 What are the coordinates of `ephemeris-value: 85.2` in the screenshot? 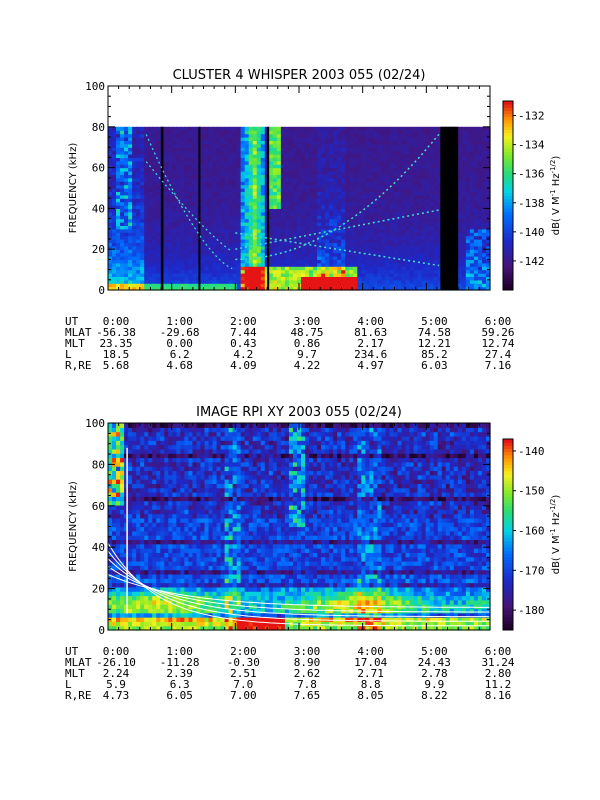 It's located at (434, 354).